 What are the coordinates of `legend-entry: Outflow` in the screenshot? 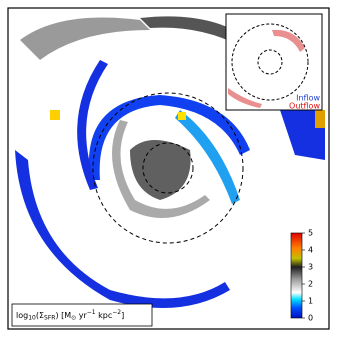 It's located at (304, 106).